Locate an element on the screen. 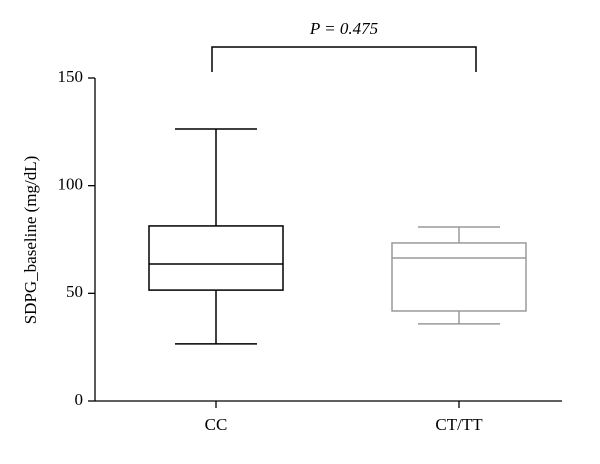  y-axis-label: SDPG_baseline (mg/dL) is located at coordinates (30, 240).